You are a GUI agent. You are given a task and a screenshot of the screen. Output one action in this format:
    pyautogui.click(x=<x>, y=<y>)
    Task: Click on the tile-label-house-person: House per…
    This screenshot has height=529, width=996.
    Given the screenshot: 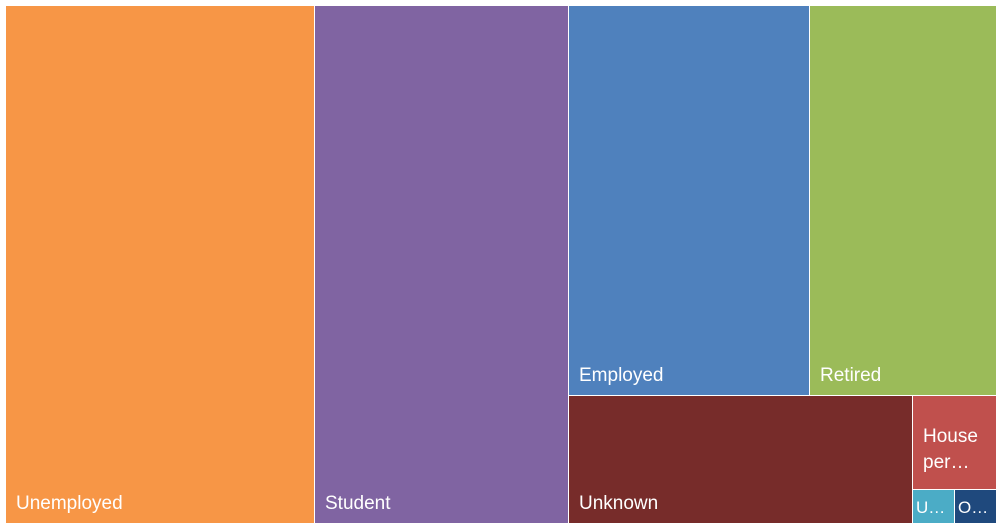 What is the action you would take?
    pyautogui.click(x=950, y=449)
    